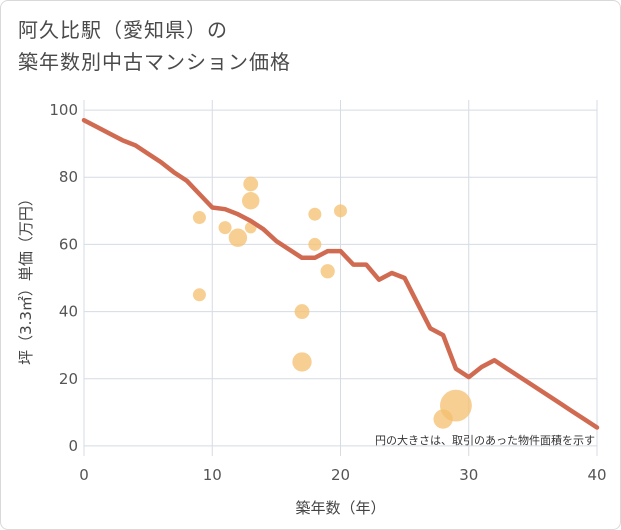  Describe the element at coordinates (68, 177) in the screenshot. I see `y-tick-label: 80` at that location.